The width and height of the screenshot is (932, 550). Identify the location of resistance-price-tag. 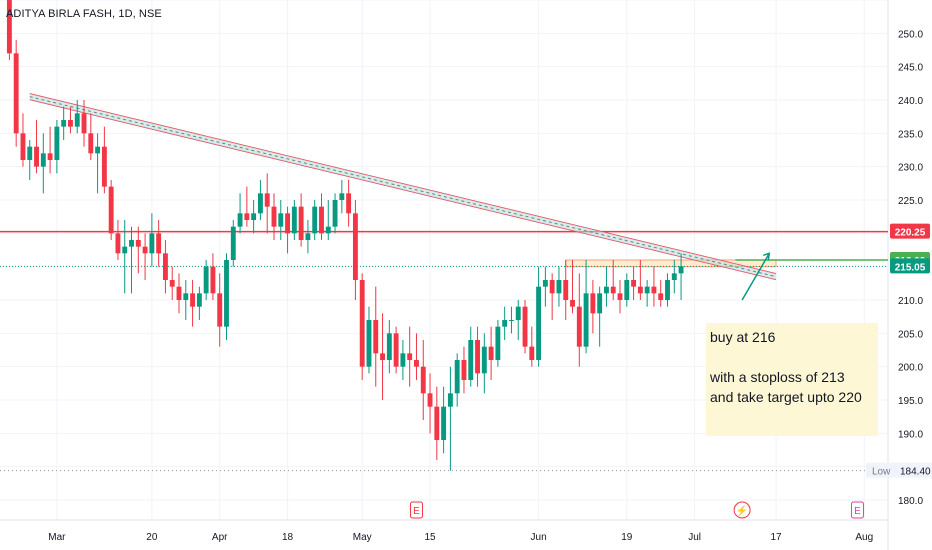
(910, 231).